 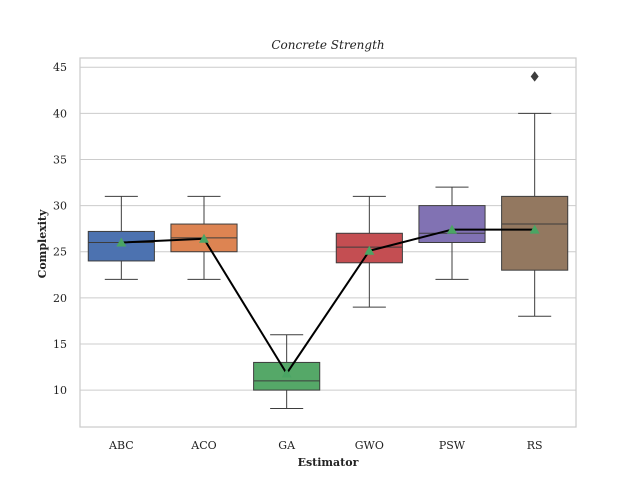 What do you see at coordinates (60, 67) in the screenshot?
I see `y-tick-label: 45` at bounding box center [60, 67].